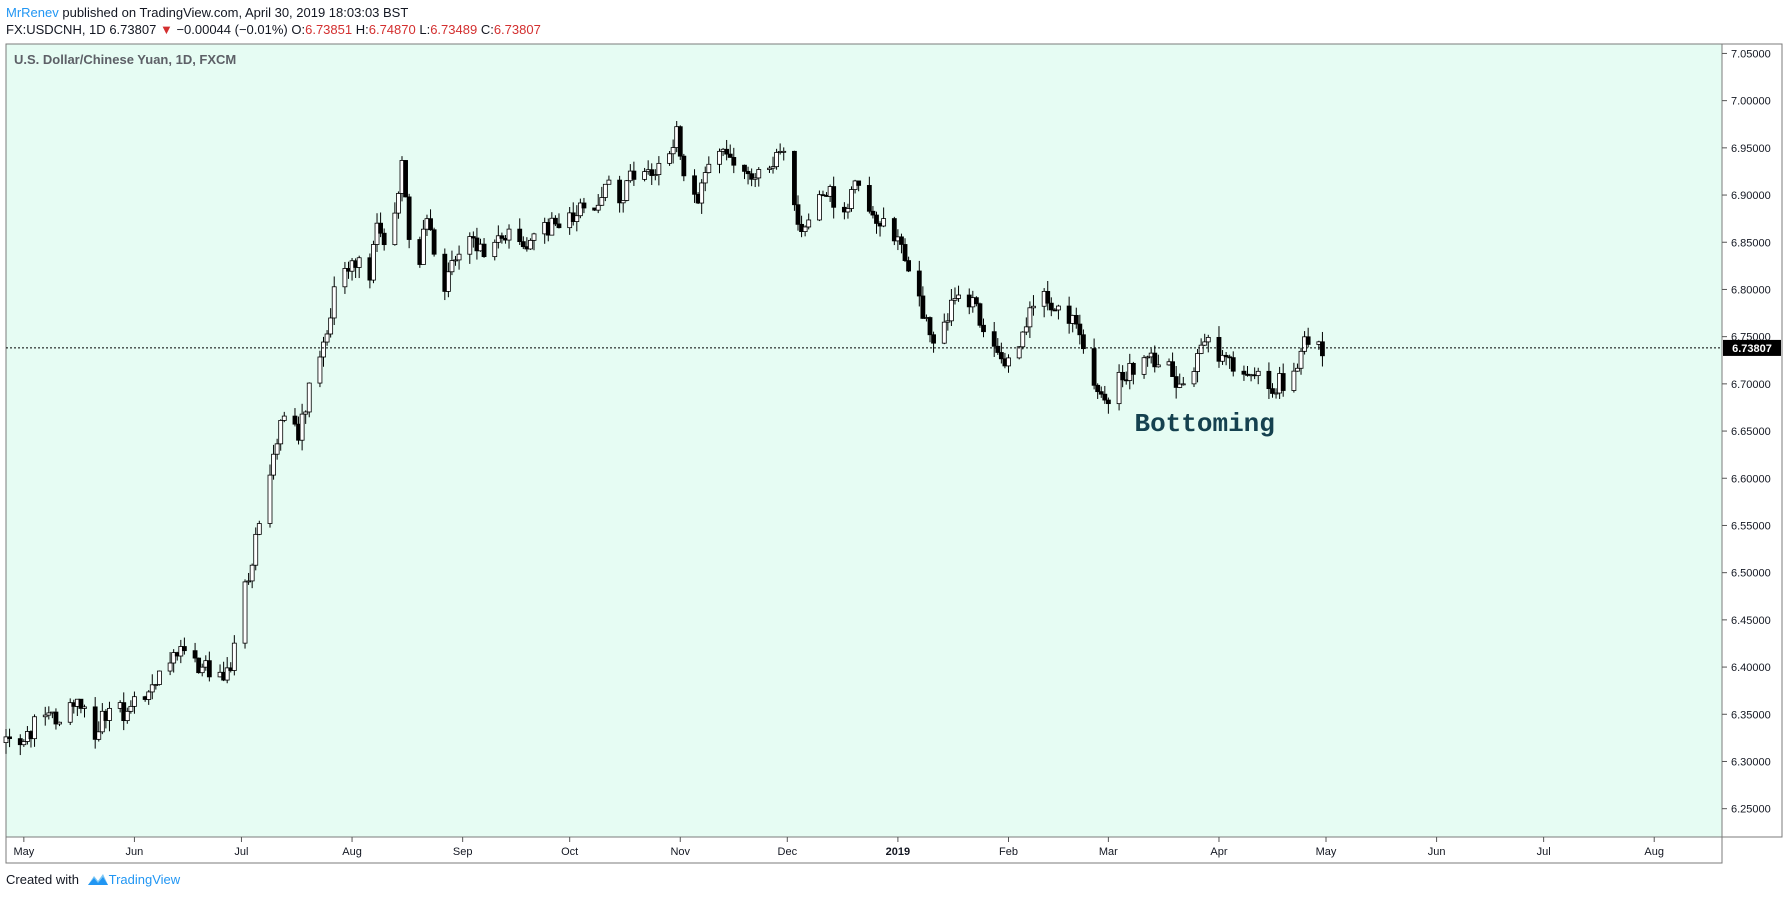  What do you see at coordinates (32, 12) in the screenshot?
I see `author-link: MrRenev` at bounding box center [32, 12].